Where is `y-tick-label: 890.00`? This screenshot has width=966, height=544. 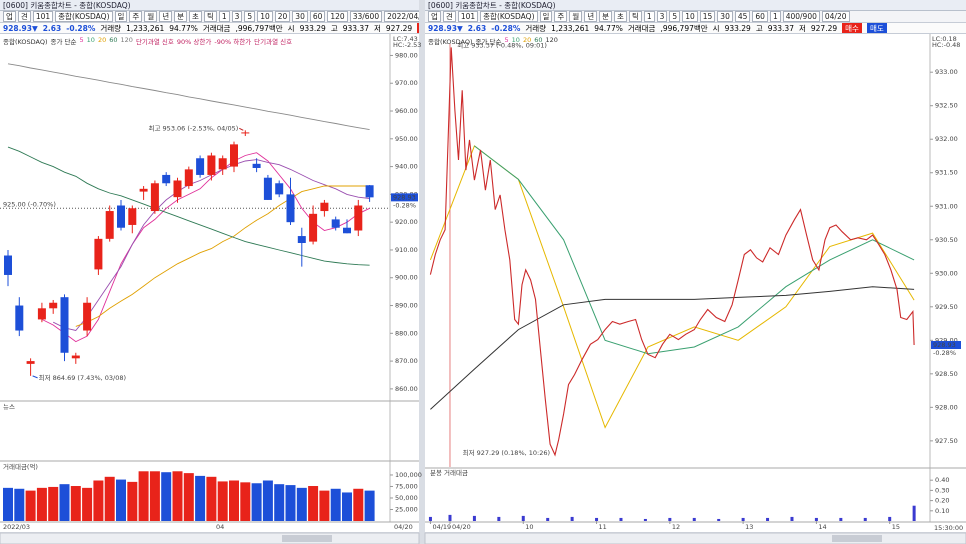 y-tick-label: 890.00 is located at coordinates (406, 306).